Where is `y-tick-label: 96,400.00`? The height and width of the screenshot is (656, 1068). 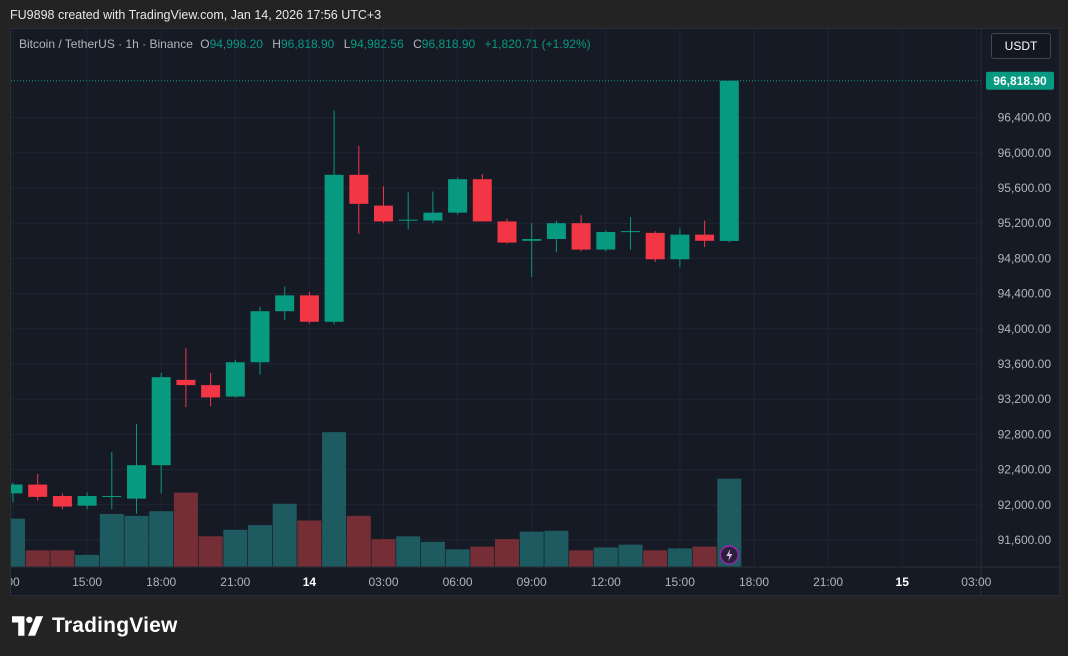 y-tick-label: 96,400.00 is located at coordinates (1025, 118).